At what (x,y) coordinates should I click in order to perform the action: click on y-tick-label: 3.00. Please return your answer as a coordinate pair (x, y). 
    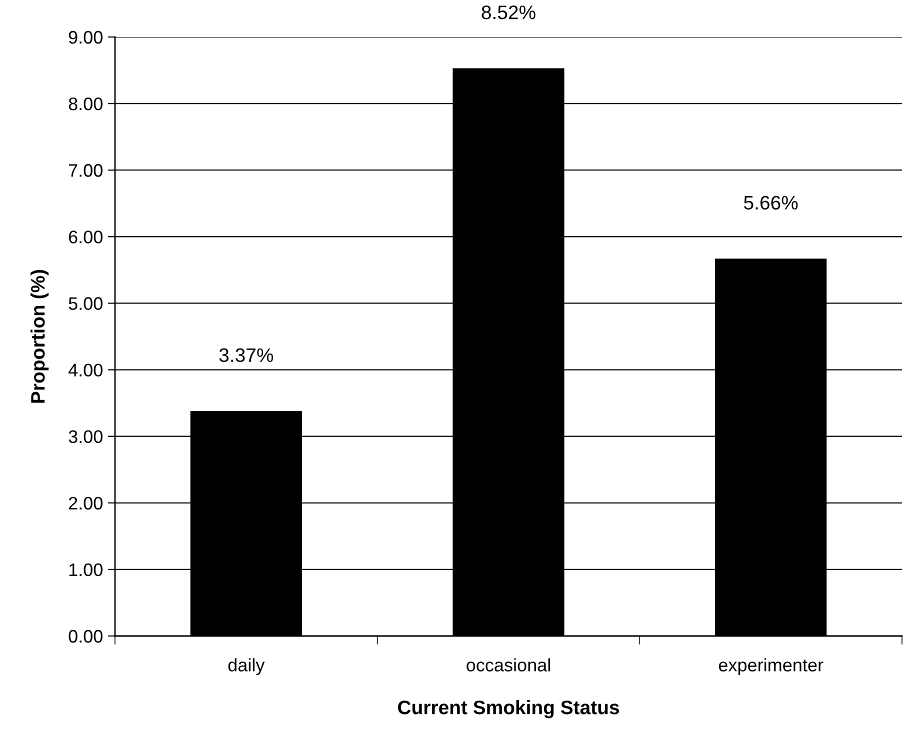
    Looking at the image, I should click on (85, 437).